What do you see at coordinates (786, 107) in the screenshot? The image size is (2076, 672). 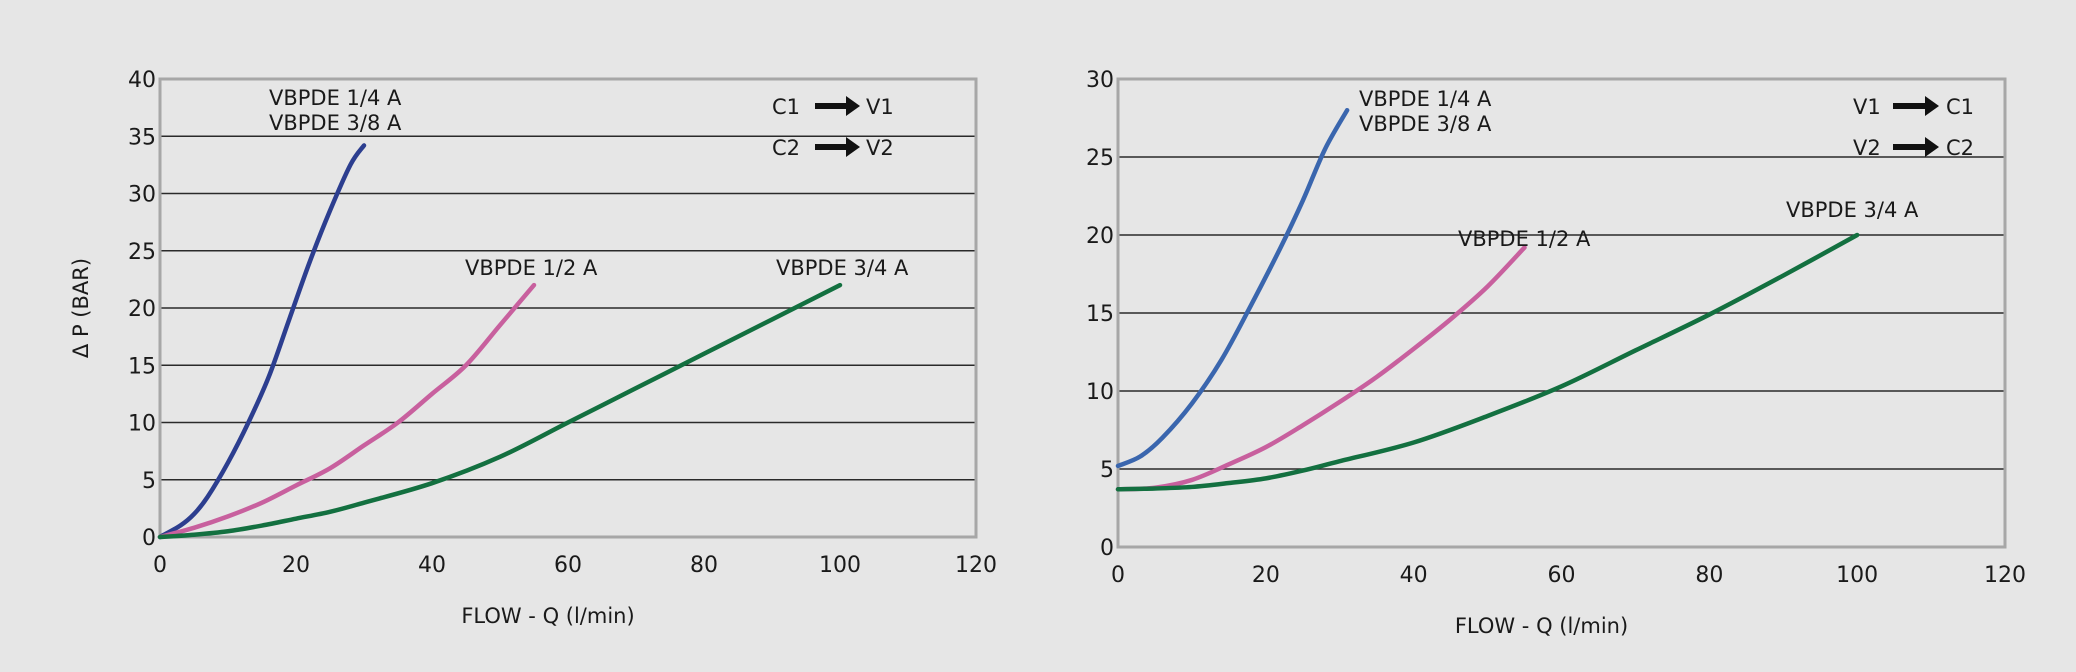 I see `flow-from-label: C1` at bounding box center [786, 107].